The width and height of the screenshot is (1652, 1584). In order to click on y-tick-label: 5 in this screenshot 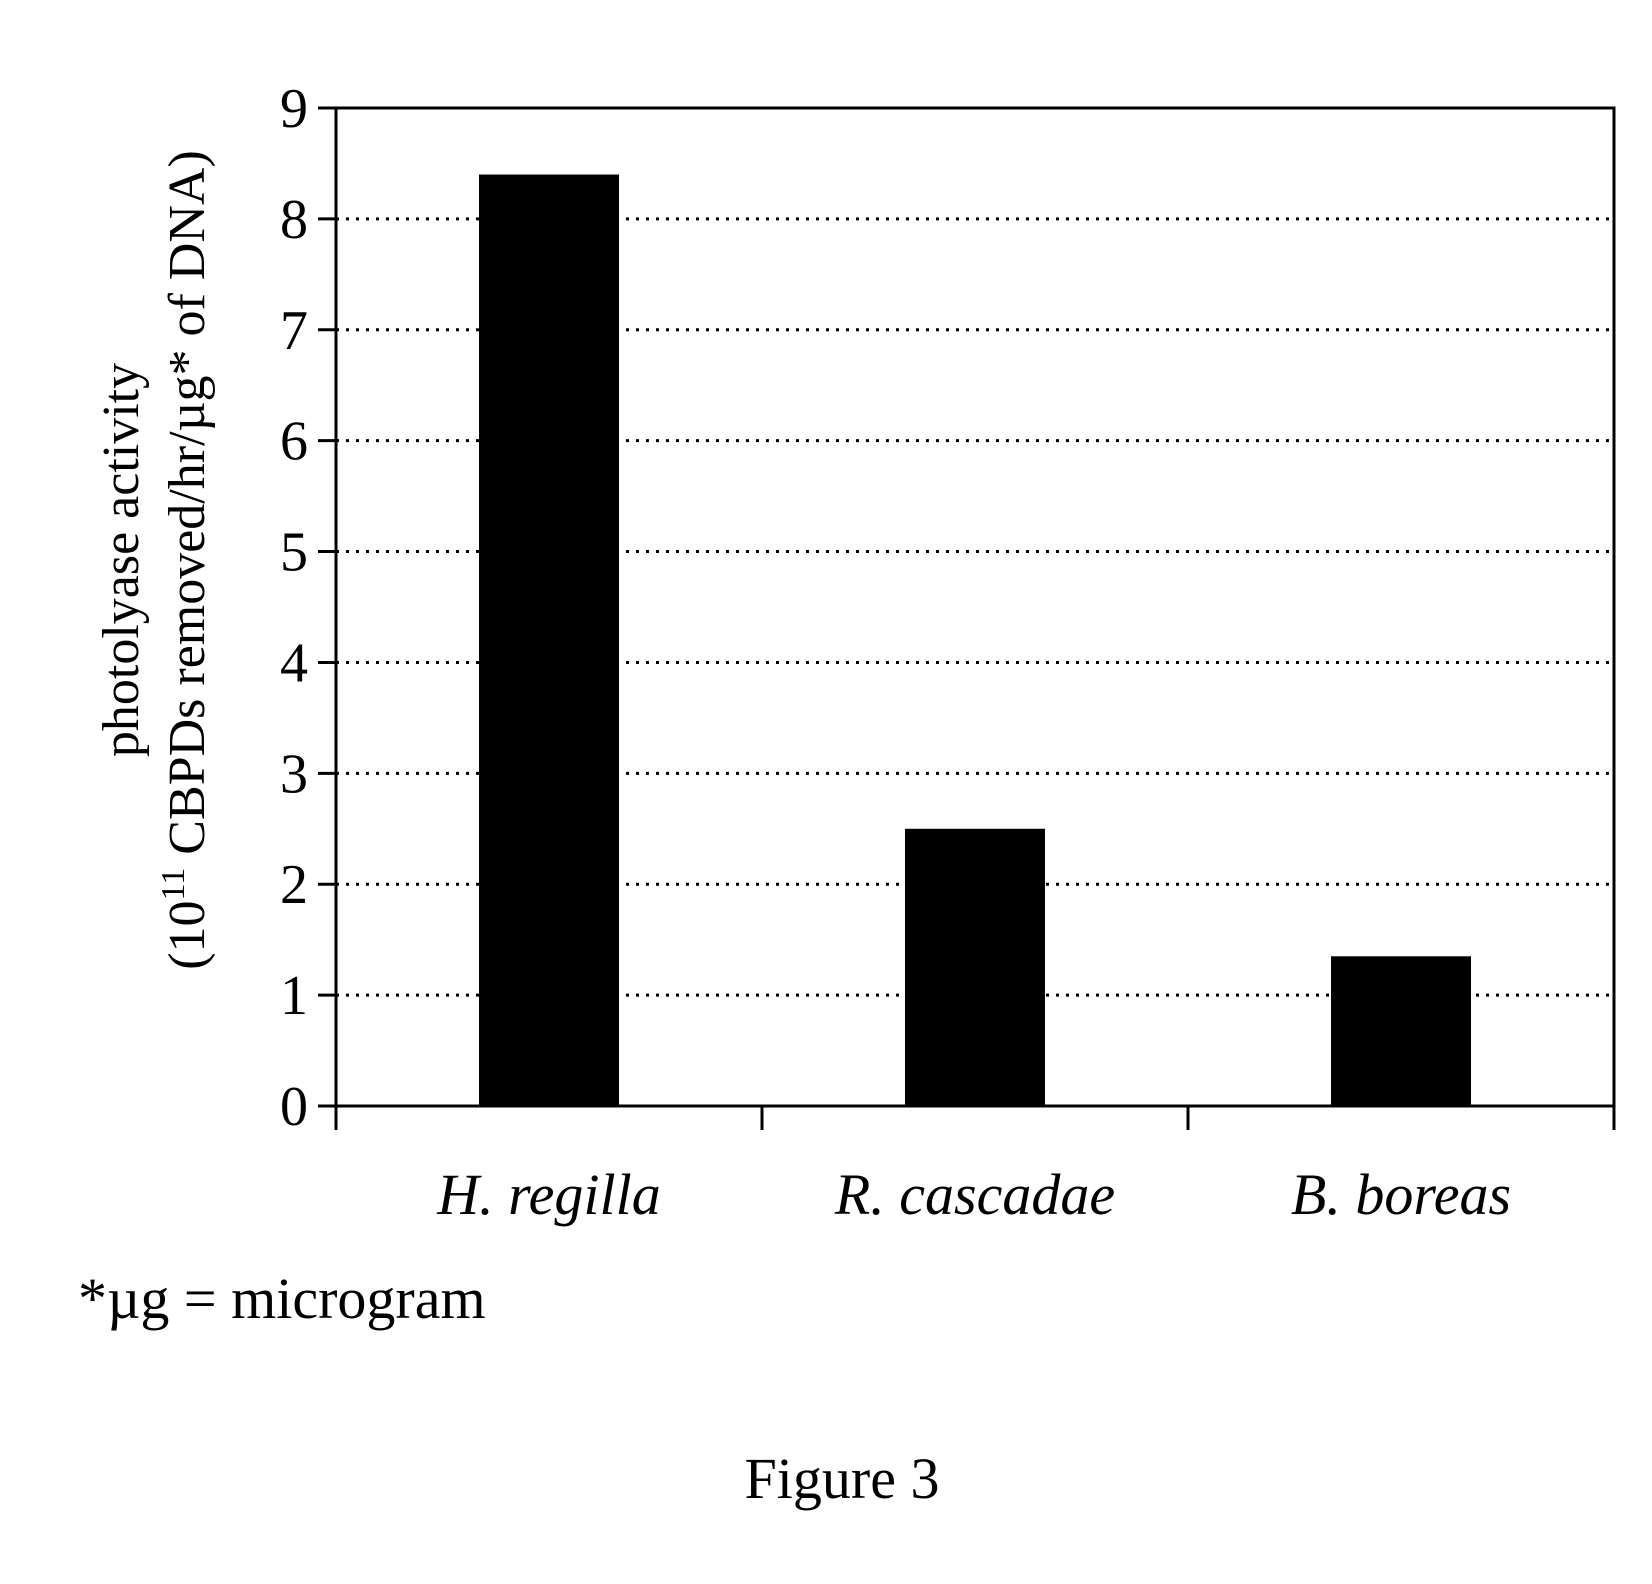, I will do `click(294, 553)`.